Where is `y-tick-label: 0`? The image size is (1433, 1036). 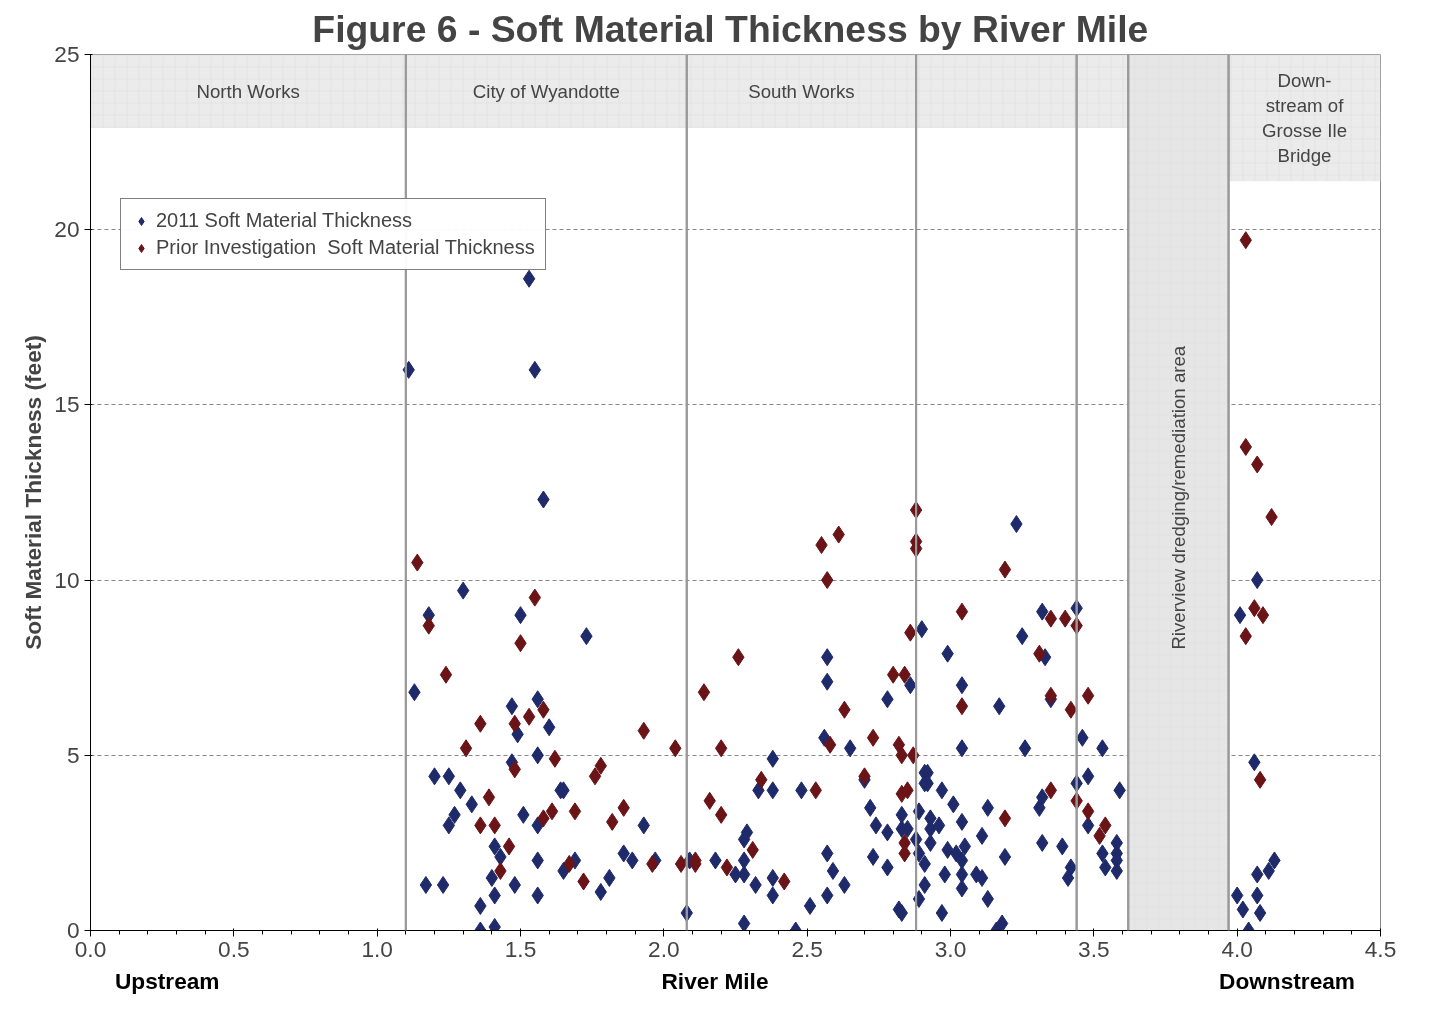
y-tick-label: 0 is located at coordinates (73, 930).